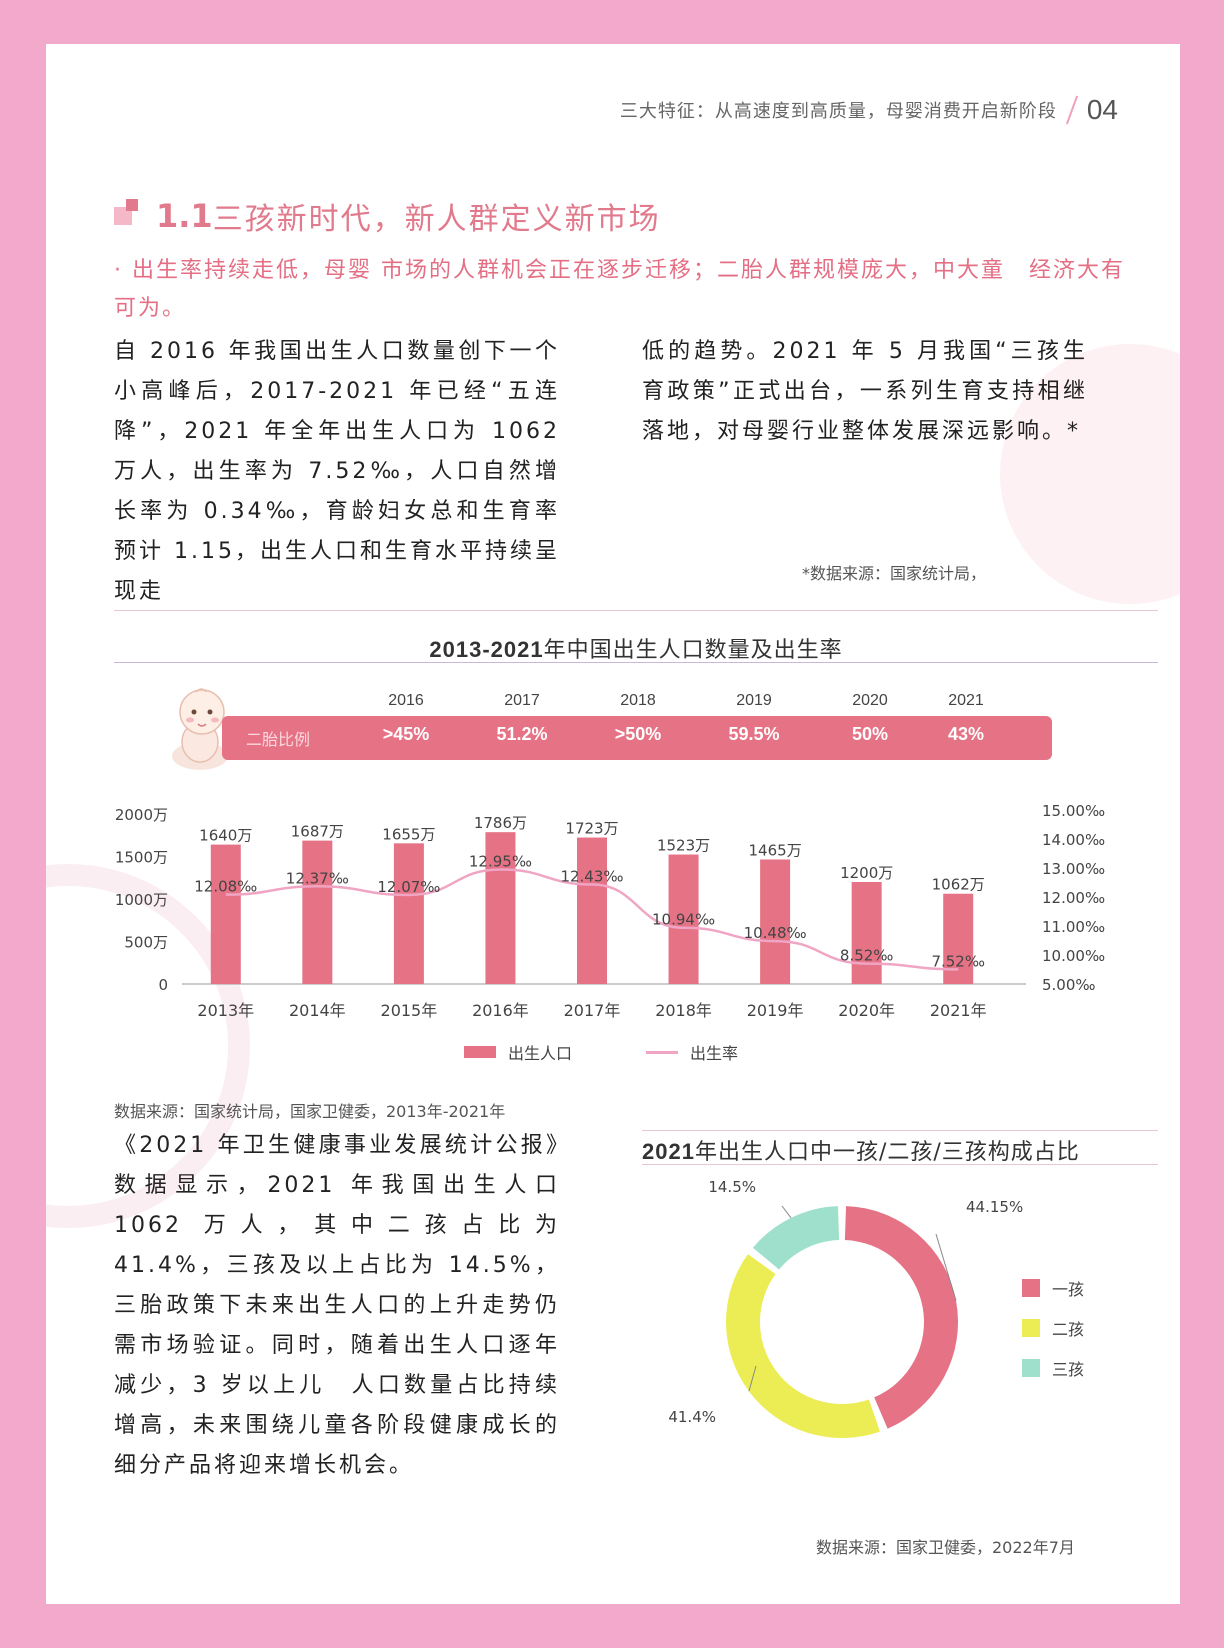  I want to click on header-text: 三大特征：从高速度到高质量，母婴消费开启新阶段, so click(838, 111).